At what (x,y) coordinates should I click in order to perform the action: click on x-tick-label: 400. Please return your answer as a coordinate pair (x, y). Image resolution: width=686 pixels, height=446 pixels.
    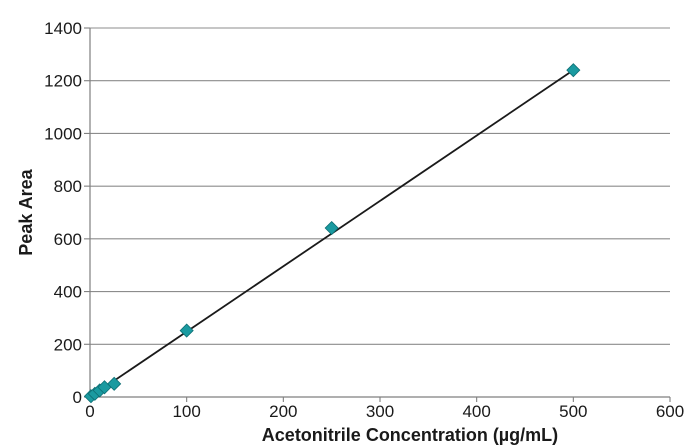
    Looking at the image, I should click on (476, 411).